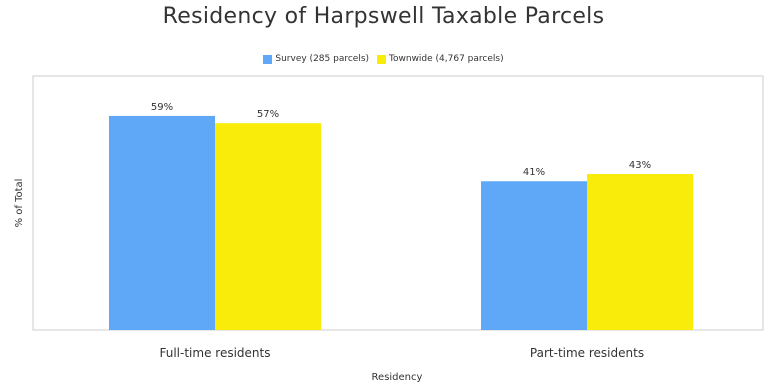 Image resolution: width=767 pixels, height=383 pixels. I want to click on chart-title: Residency of Harpswell Taxable Parcels, so click(383, 16).